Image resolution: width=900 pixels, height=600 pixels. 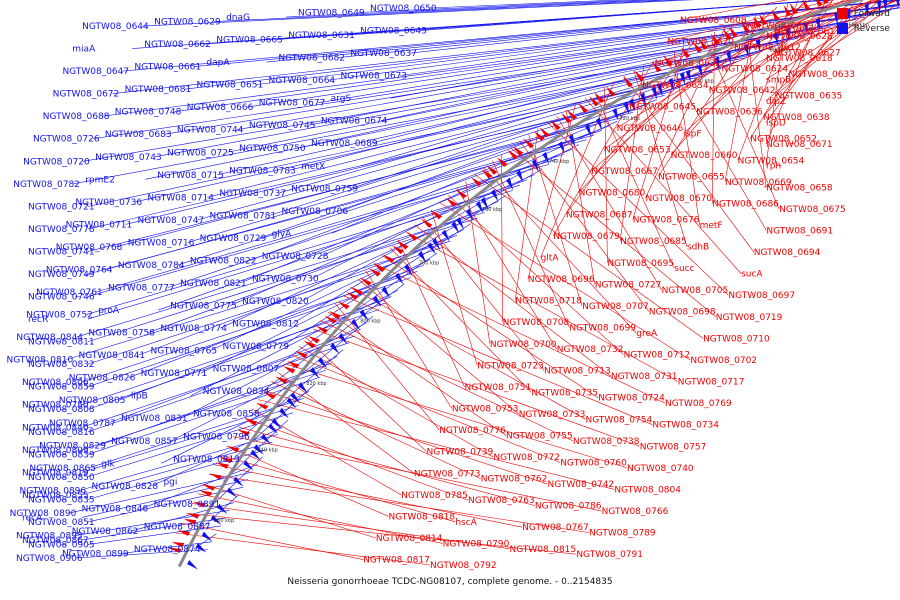 What do you see at coordinates (295, 257) in the screenshot?
I see `reverse-gene-label: NGTW08_0728` at bounding box center [295, 257].